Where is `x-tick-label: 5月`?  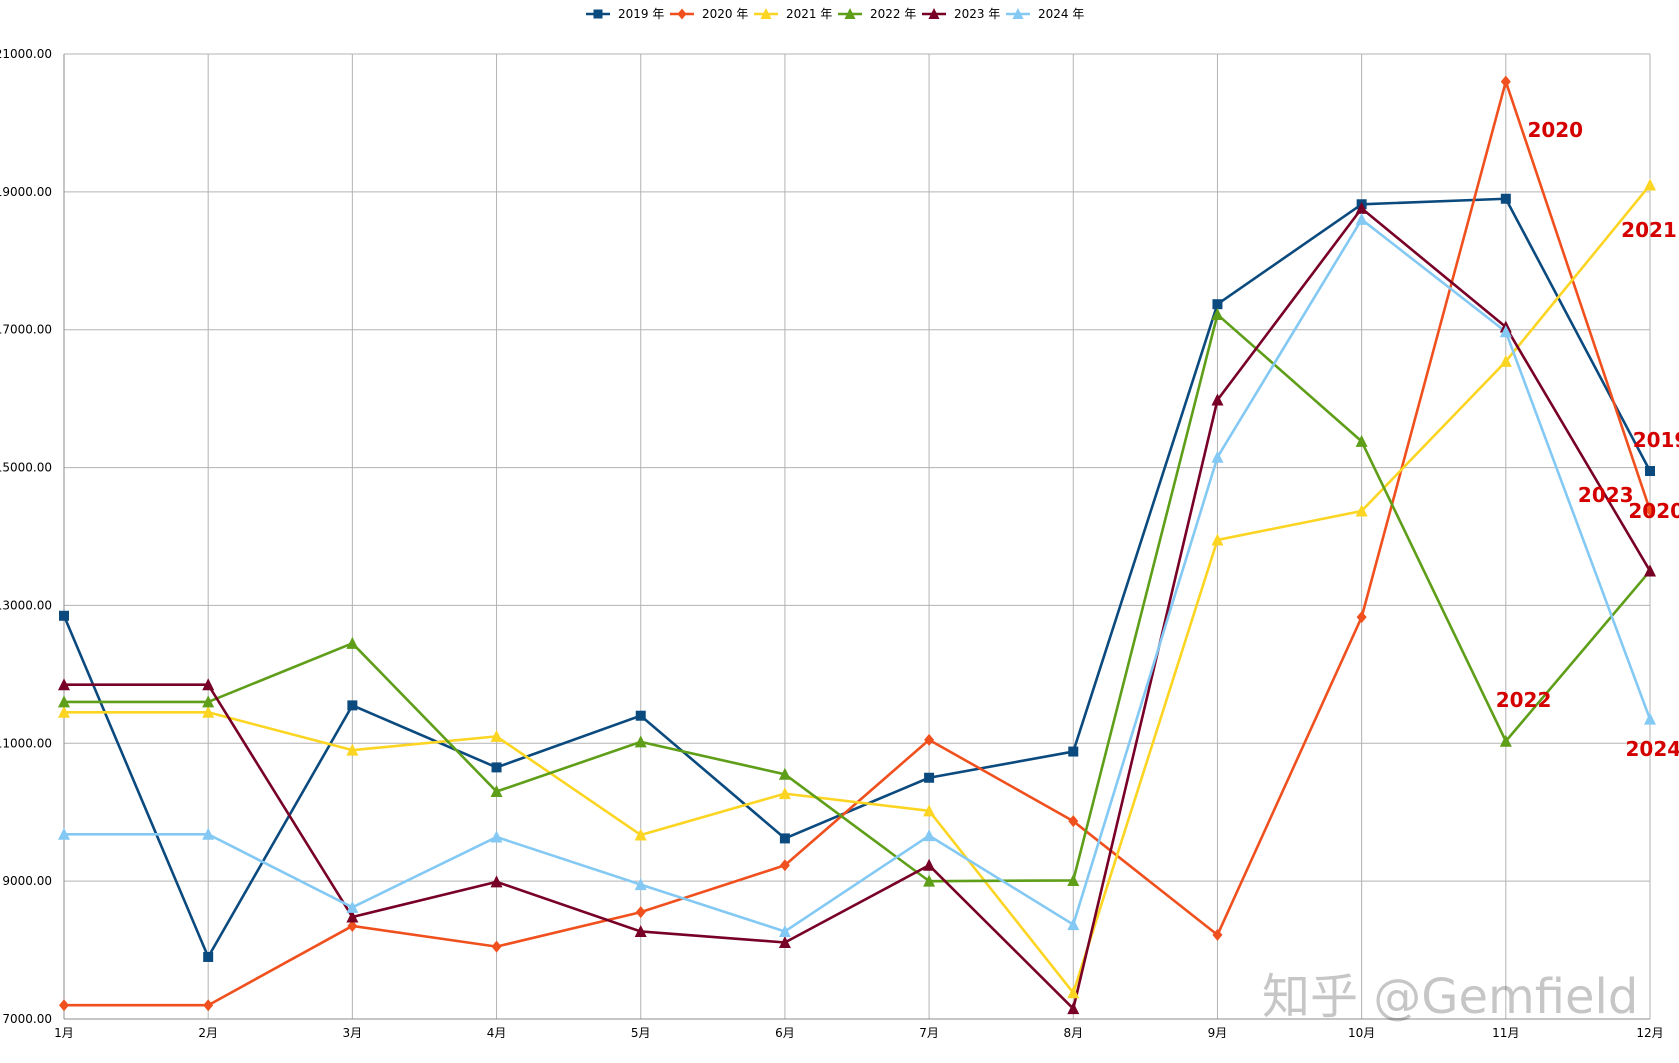
x-tick-label: 5月 is located at coordinates (641, 1033).